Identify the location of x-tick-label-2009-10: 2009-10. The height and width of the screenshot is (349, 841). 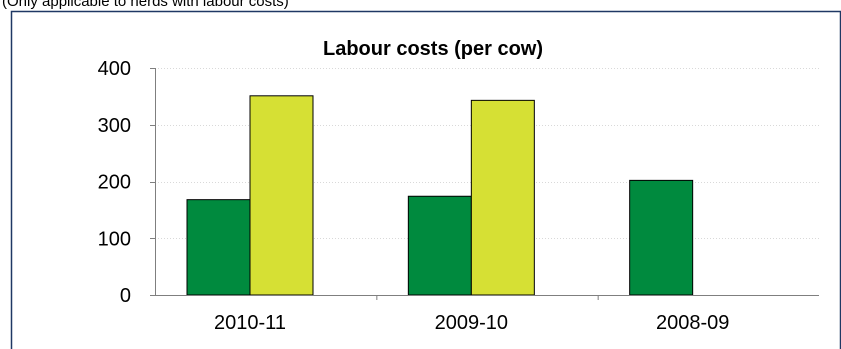
(471, 323).